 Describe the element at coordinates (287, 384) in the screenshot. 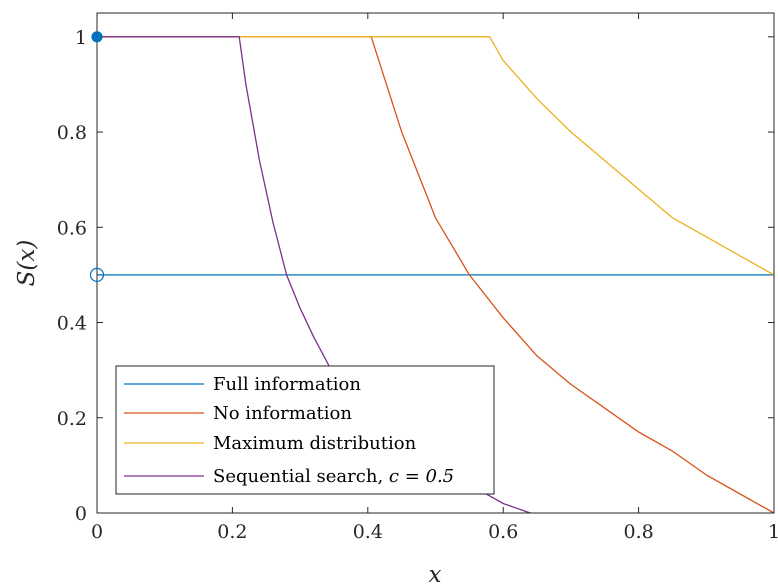

I see `legend-entry: Full information` at that location.